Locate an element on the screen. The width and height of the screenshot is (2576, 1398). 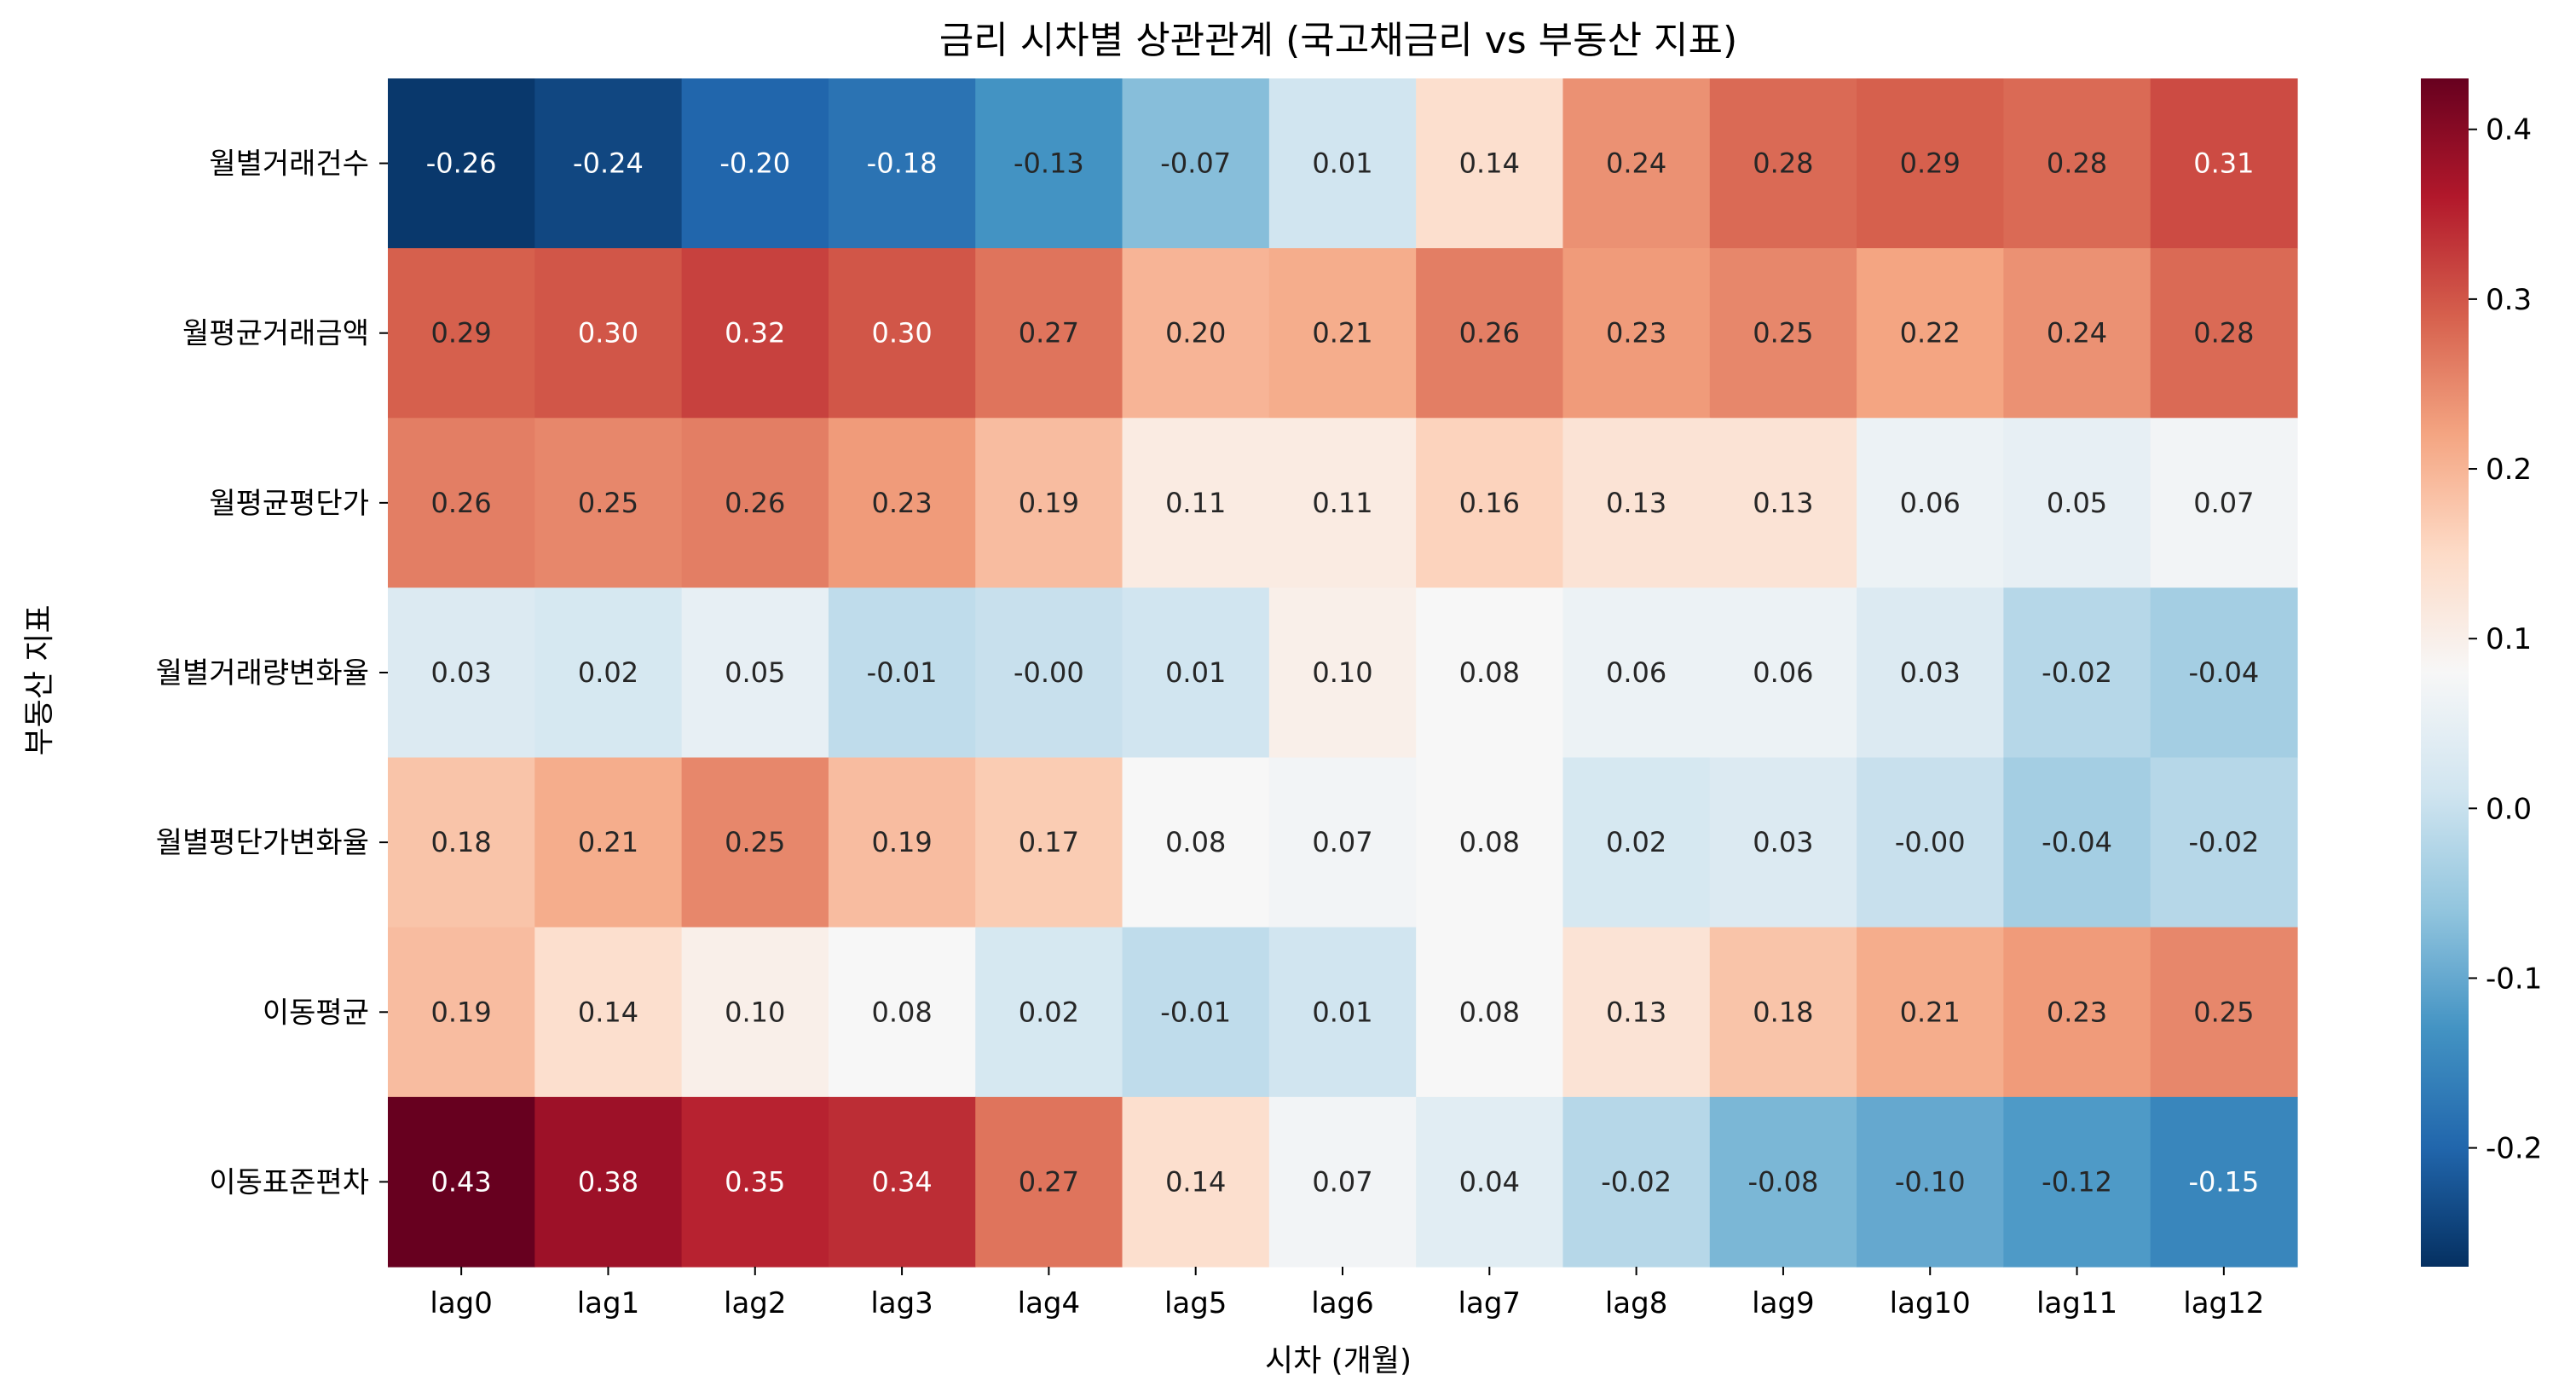
cell-value-label: 0.21 is located at coordinates (1342, 334).